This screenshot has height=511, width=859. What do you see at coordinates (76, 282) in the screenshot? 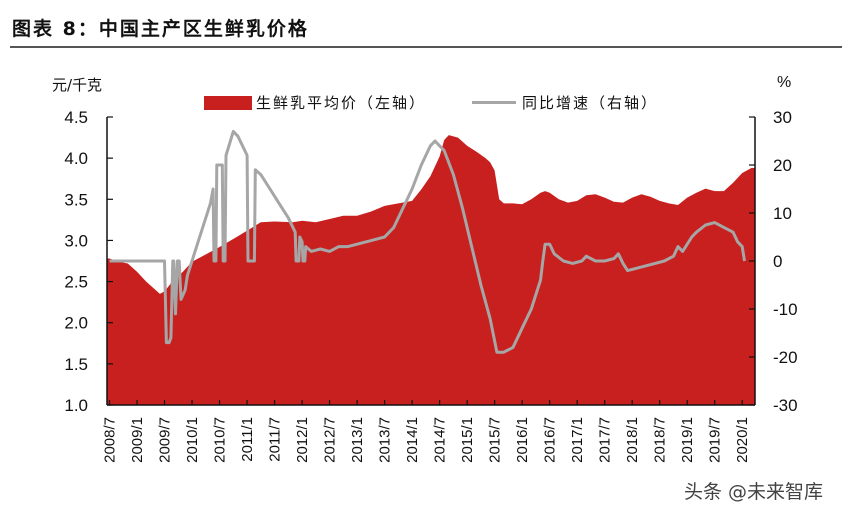
I see `svg-text: 2.5` at bounding box center [76, 282].